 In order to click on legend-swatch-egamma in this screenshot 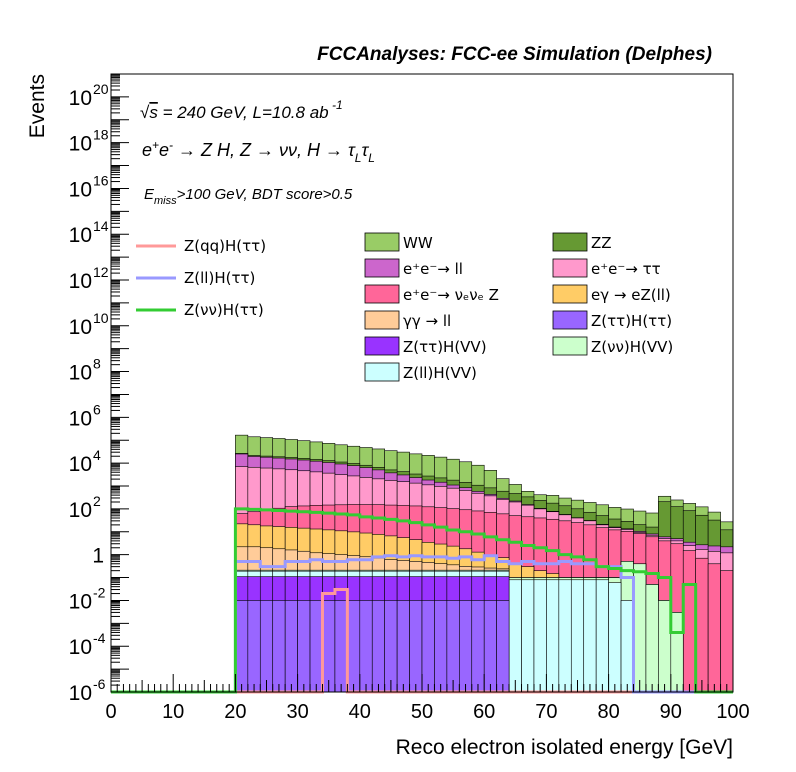, I will do `click(570, 294)`.